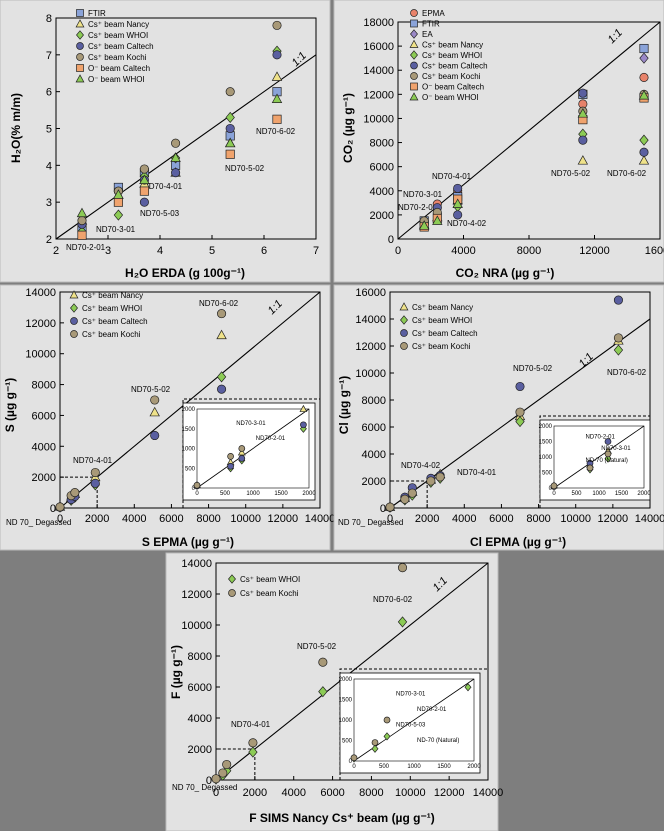 This screenshot has width=664, height=831. I want to click on x-tick-label: 5, so click(212, 251).